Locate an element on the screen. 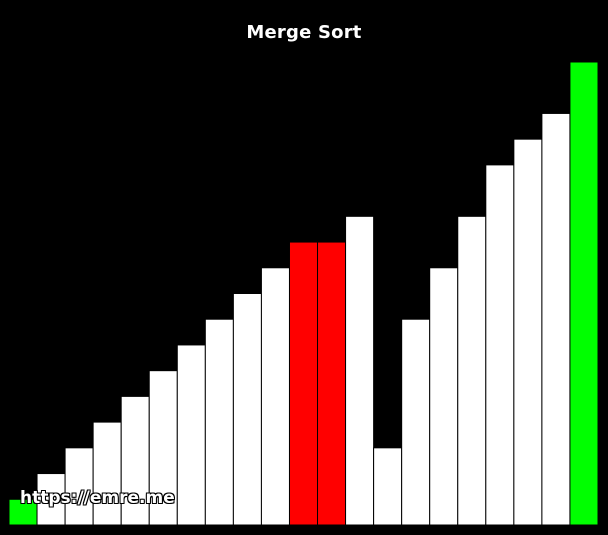  watermark-text: https://emre.me is located at coordinates (97, 498).